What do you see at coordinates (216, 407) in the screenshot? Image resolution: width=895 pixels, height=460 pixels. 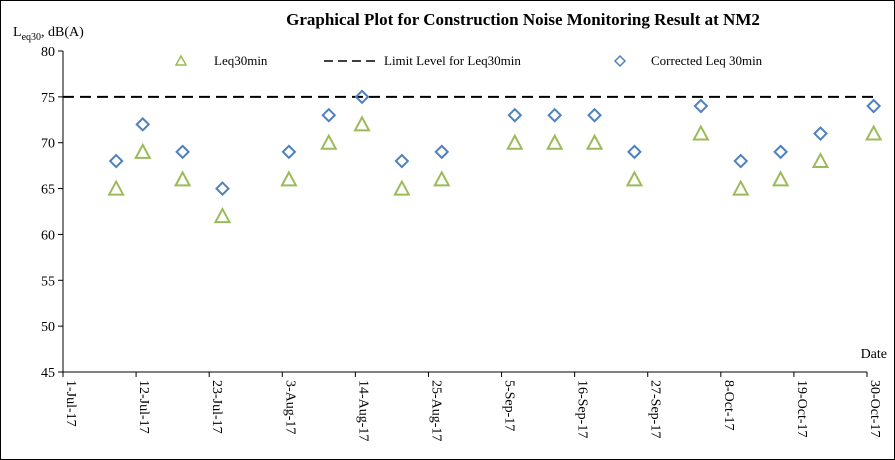 I see `x-tick-label: 23-Jul-17` at bounding box center [216, 407].